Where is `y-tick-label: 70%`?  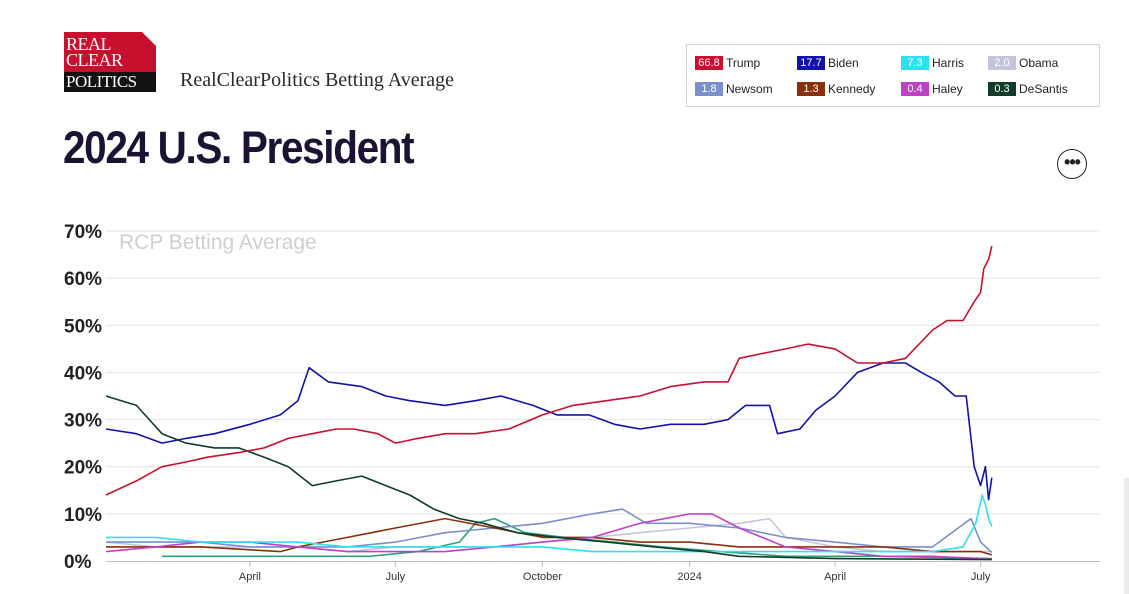 y-tick-label: 70% is located at coordinates (83, 232).